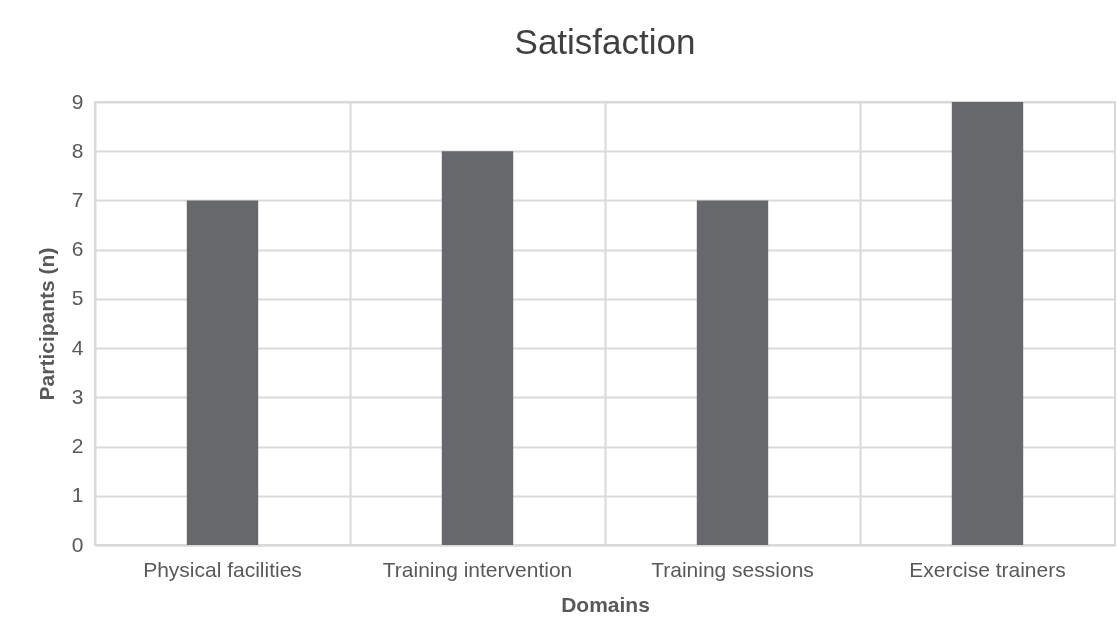 Image resolution: width=1118 pixels, height=639 pixels. Describe the element at coordinates (77, 101) in the screenshot. I see `y-tick-label: 9` at that location.